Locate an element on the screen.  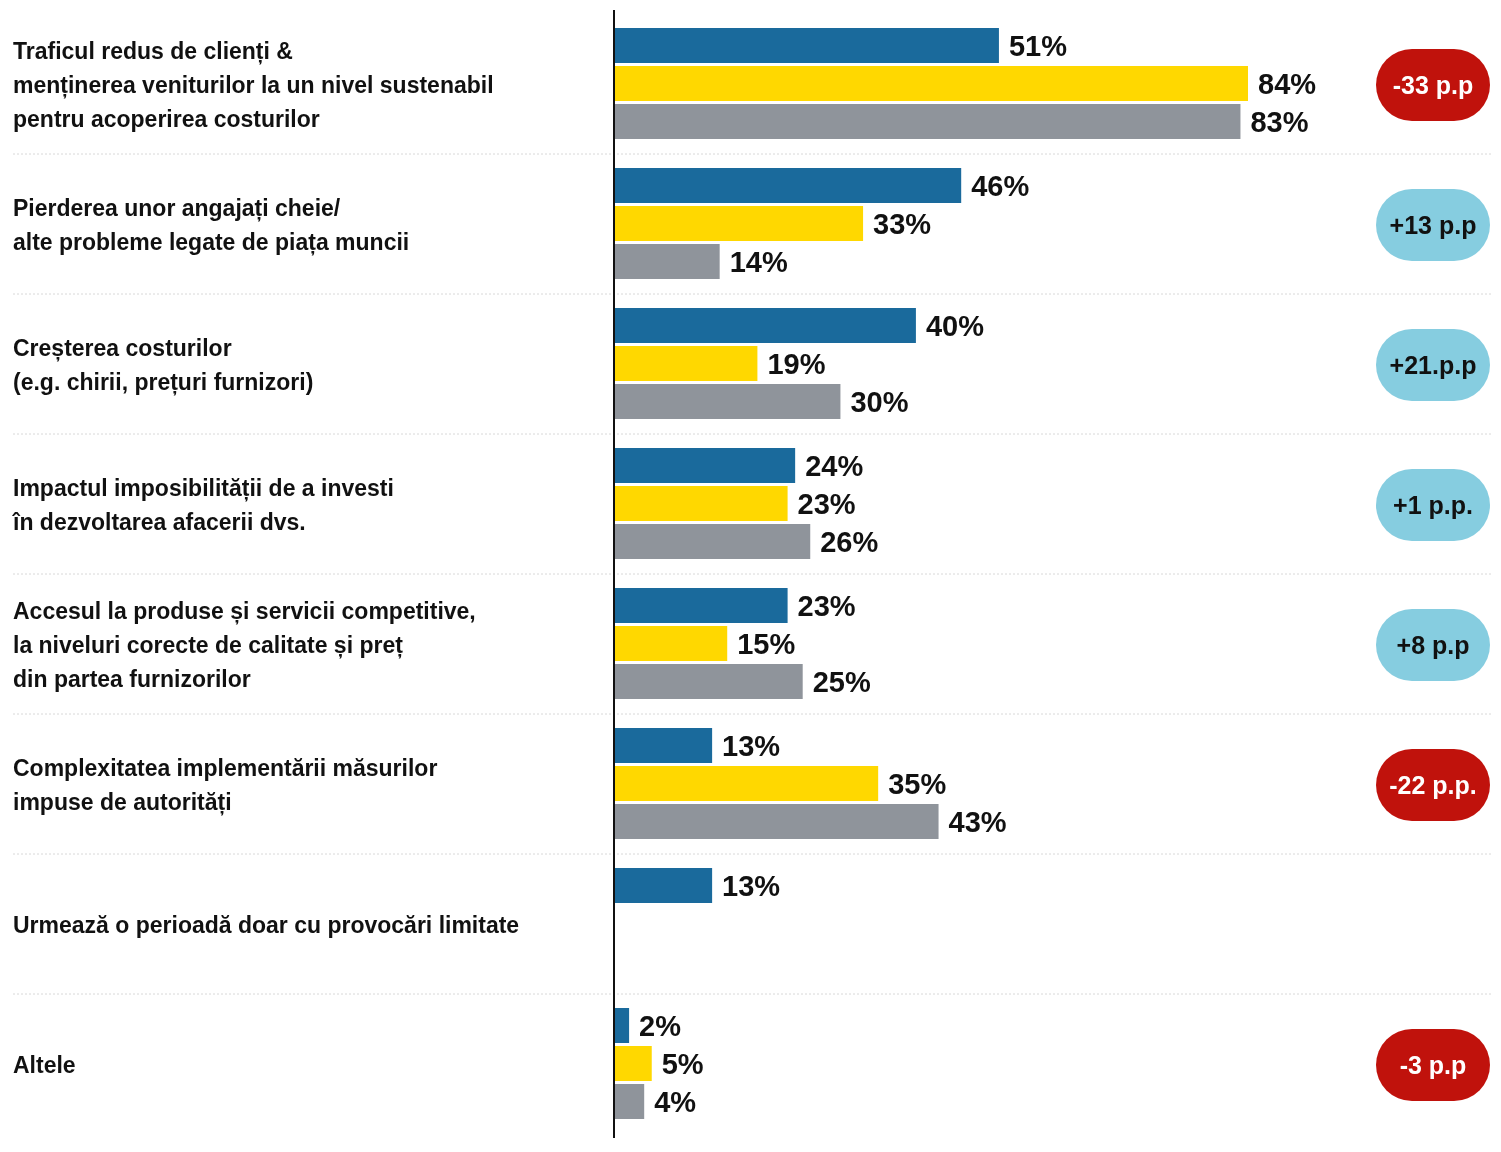
text: +8 p.p is located at coordinates (1433, 645).